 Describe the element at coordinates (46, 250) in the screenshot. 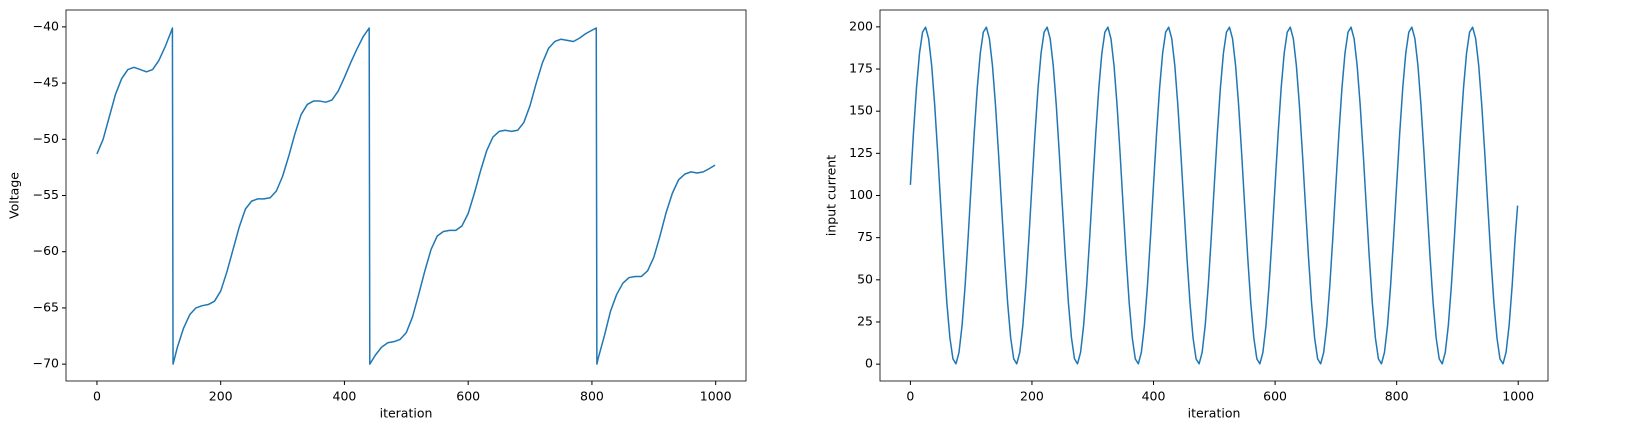

I see `y-tick-label: −60` at that location.